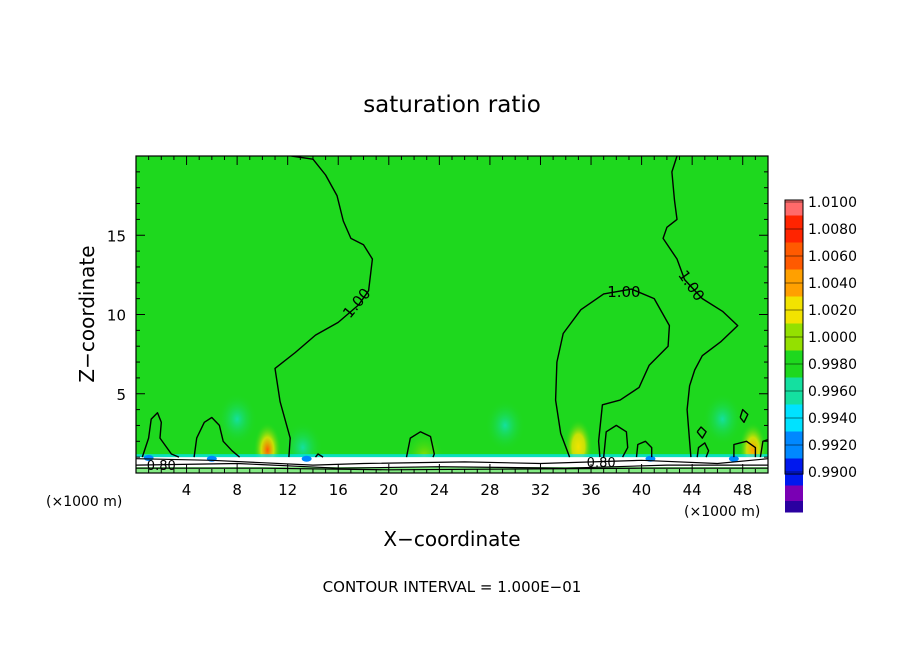  Describe the element at coordinates (540, 490) in the screenshot. I see `x-tick-label: 32` at that location.